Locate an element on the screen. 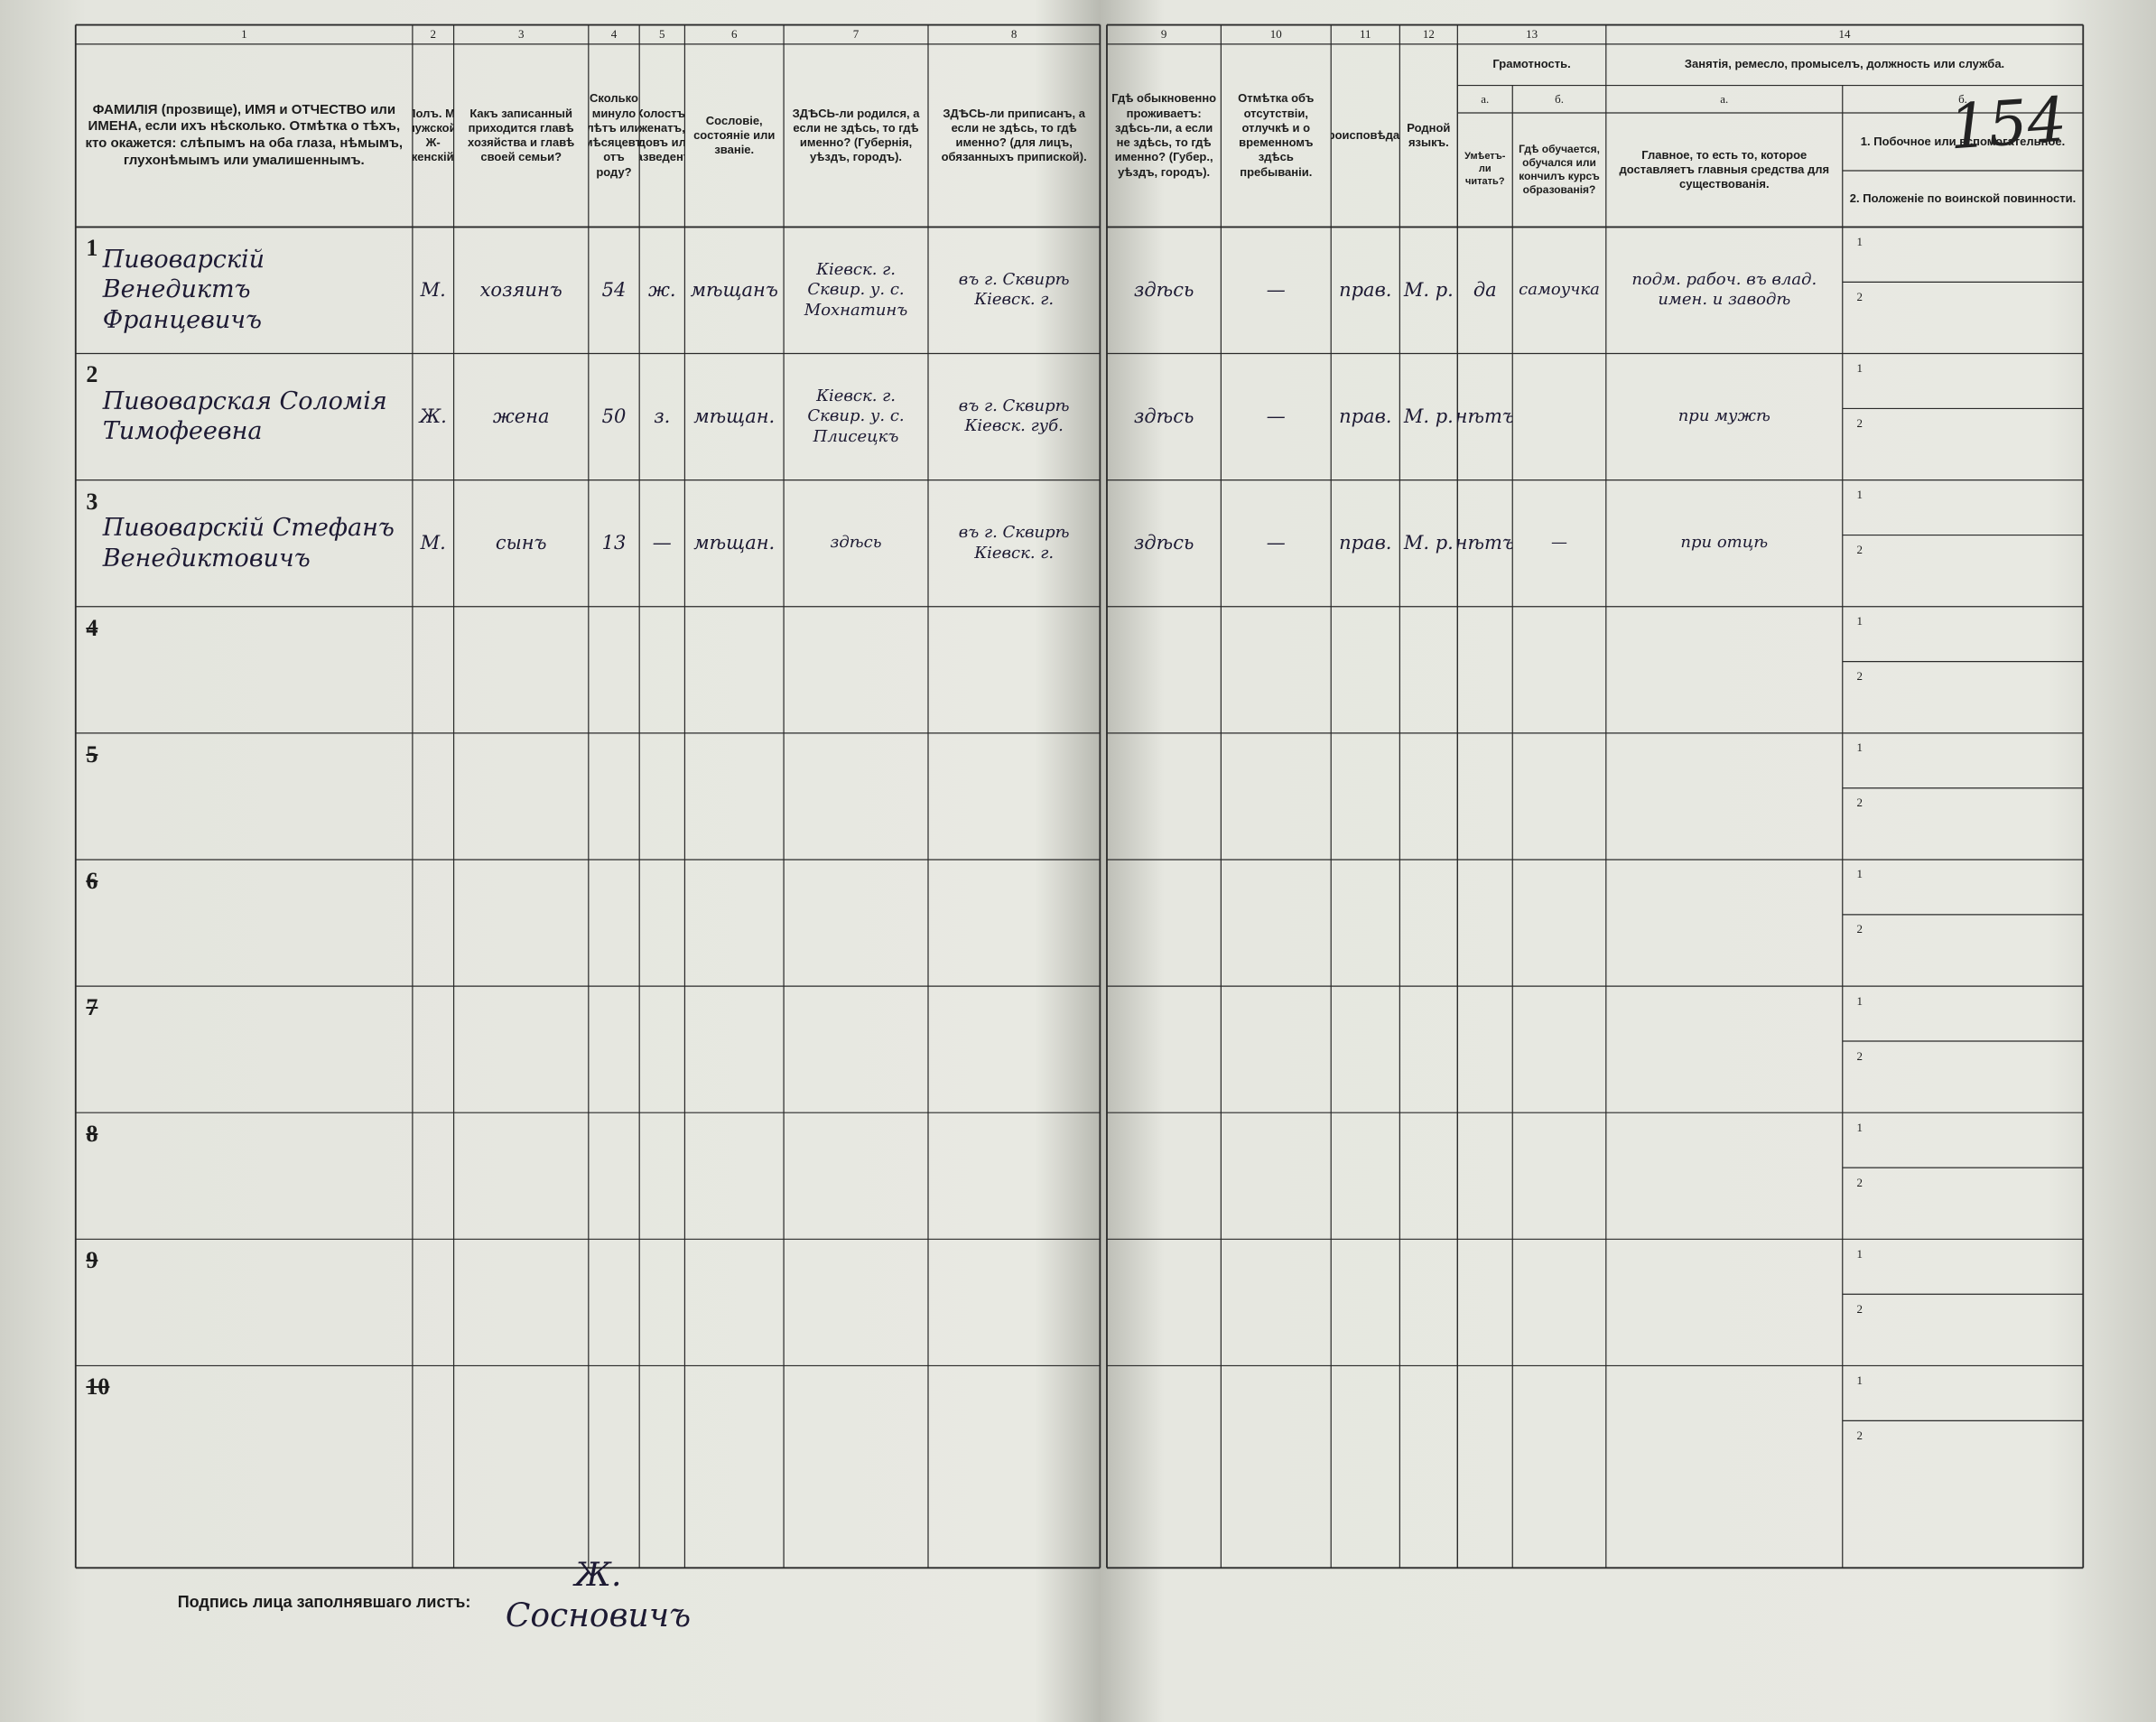 Image resolution: width=2156 pixels, height=1722 pixels. entry-literate: нѣтъ is located at coordinates (1485, 416).